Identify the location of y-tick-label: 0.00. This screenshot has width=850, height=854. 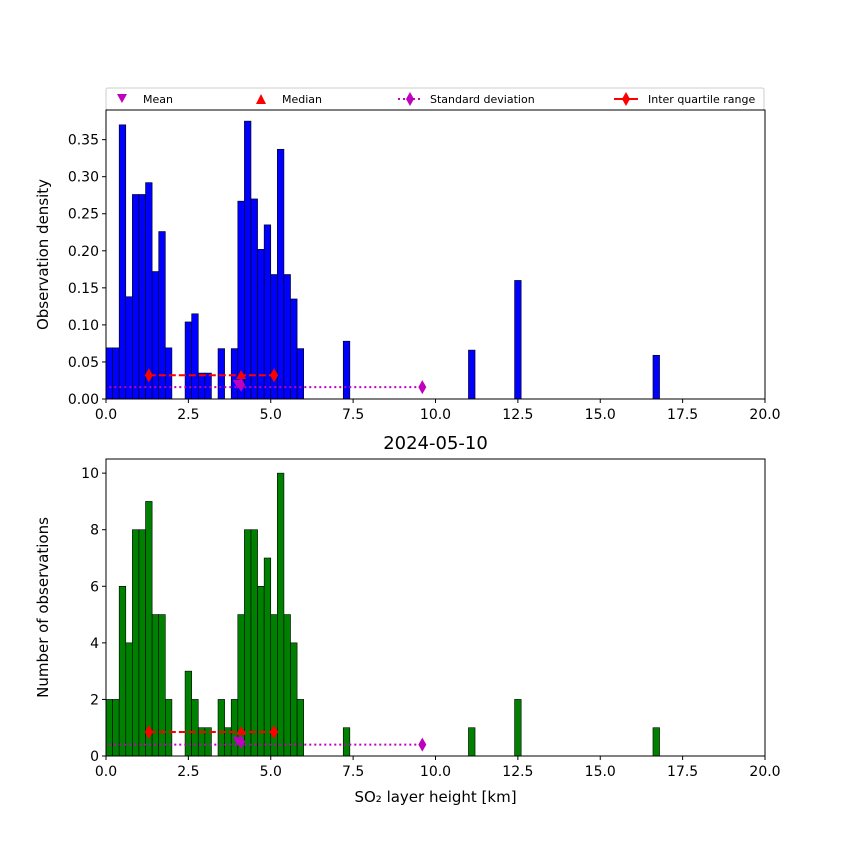
(83, 400).